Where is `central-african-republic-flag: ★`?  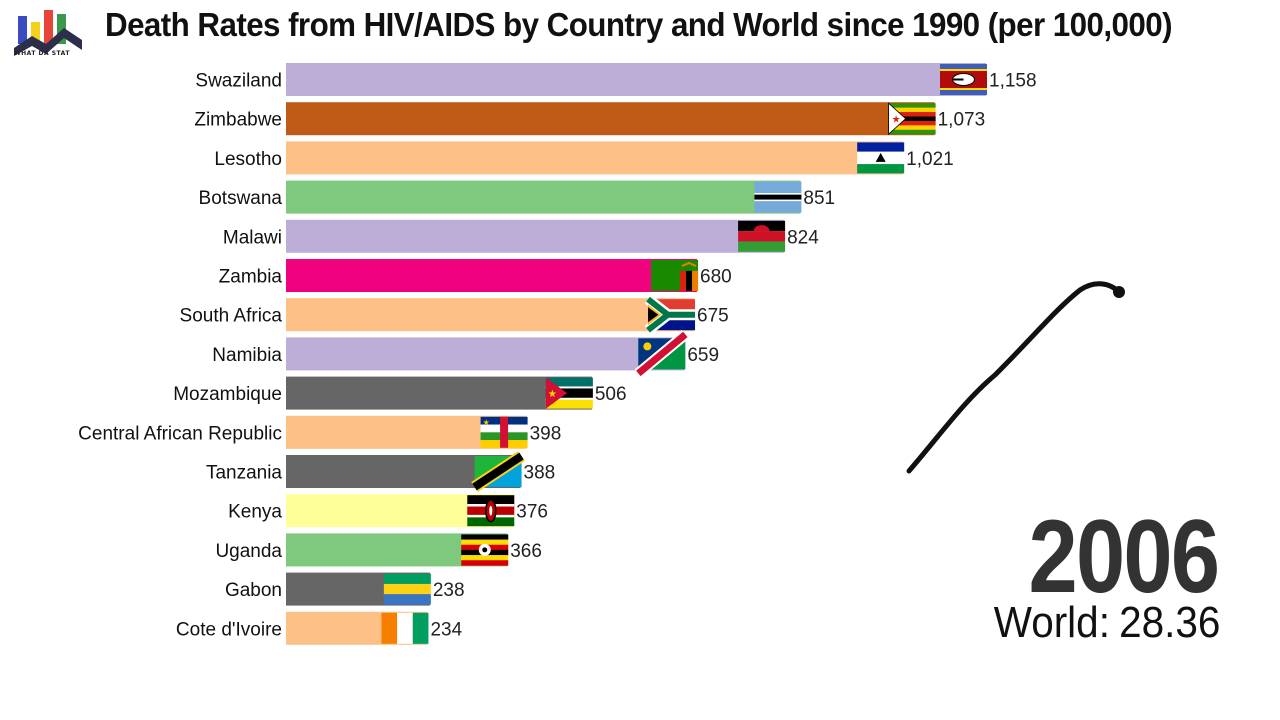 central-african-republic-flag: ★ is located at coordinates (504, 432).